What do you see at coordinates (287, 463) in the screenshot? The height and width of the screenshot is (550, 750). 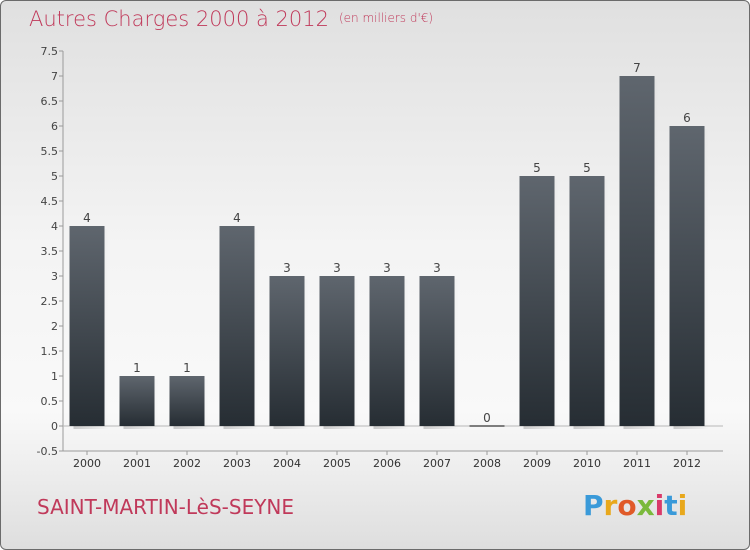 I see `x-tick-label: 2004` at bounding box center [287, 463].